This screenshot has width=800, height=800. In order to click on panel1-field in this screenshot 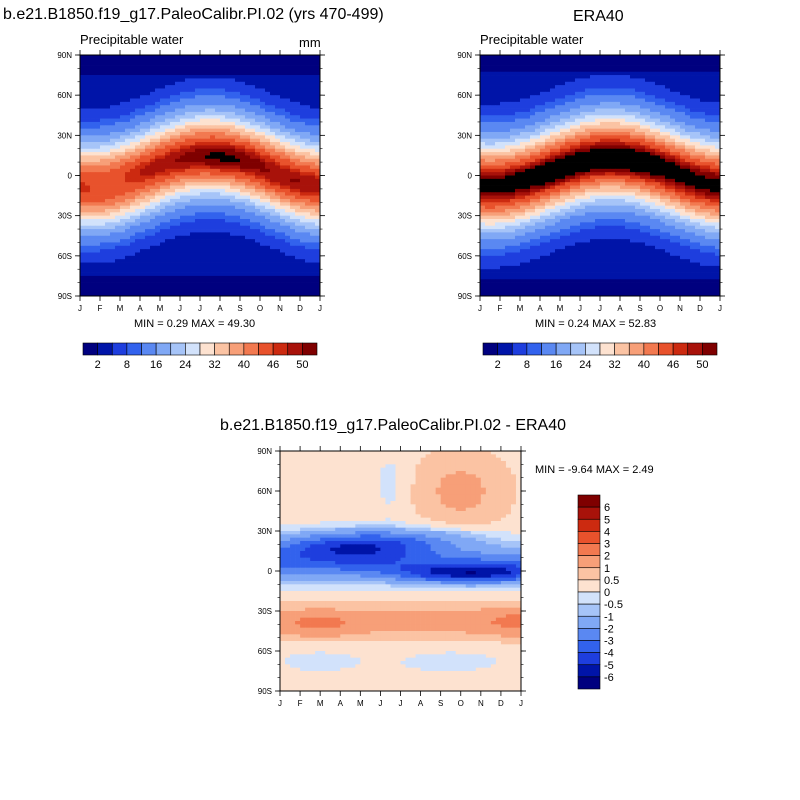, I will do `click(200, 176)`.